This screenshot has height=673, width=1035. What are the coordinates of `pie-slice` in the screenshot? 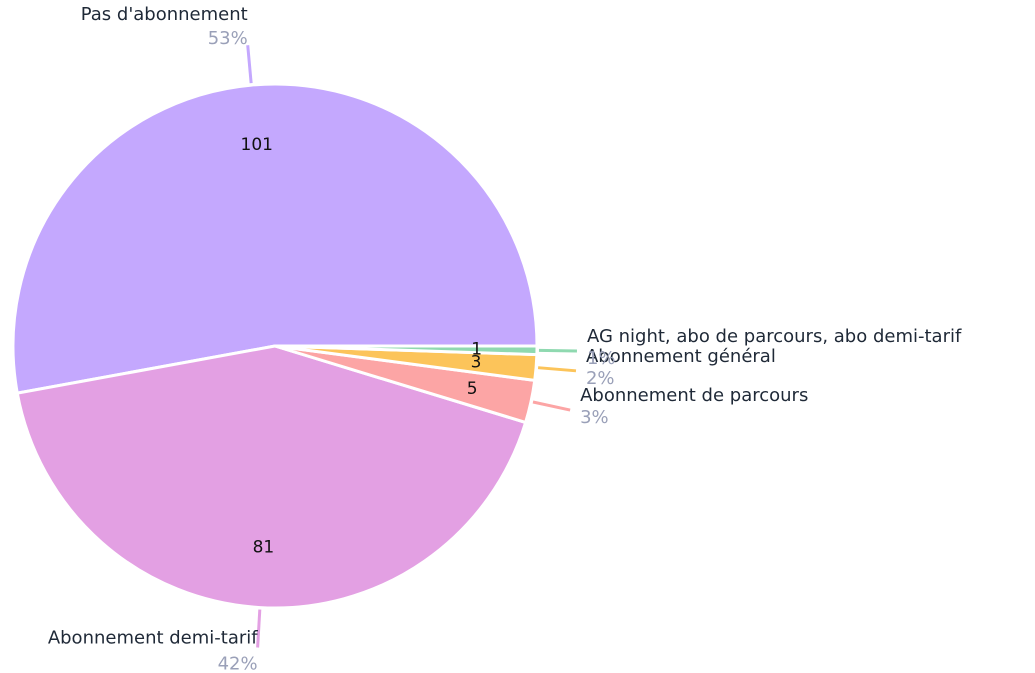 It's located at (406, 350).